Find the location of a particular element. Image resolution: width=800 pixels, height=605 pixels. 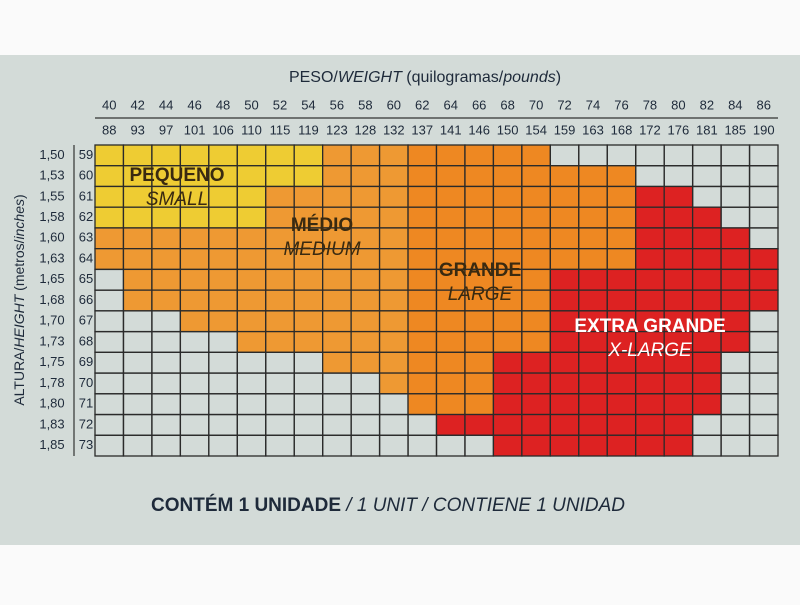

footer-part: CONTÉM 1 UNIDADE is located at coordinates (246, 505).